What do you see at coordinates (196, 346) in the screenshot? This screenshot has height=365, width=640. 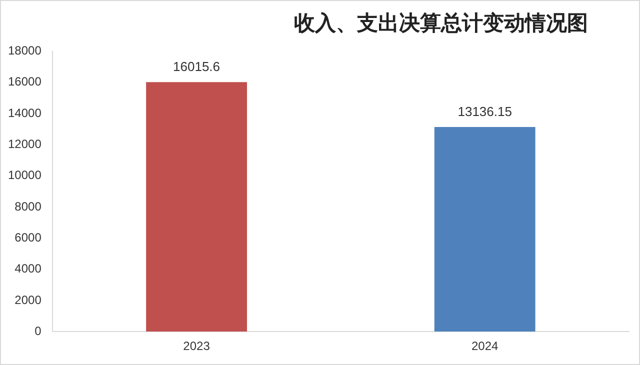 I see `x-tick-label: 2023` at bounding box center [196, 346].